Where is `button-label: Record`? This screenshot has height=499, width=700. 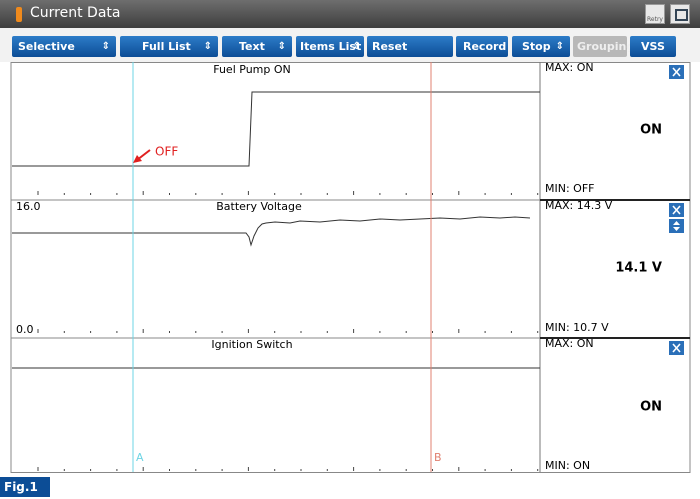
button-label: Record is located at coordinates (485, 46).